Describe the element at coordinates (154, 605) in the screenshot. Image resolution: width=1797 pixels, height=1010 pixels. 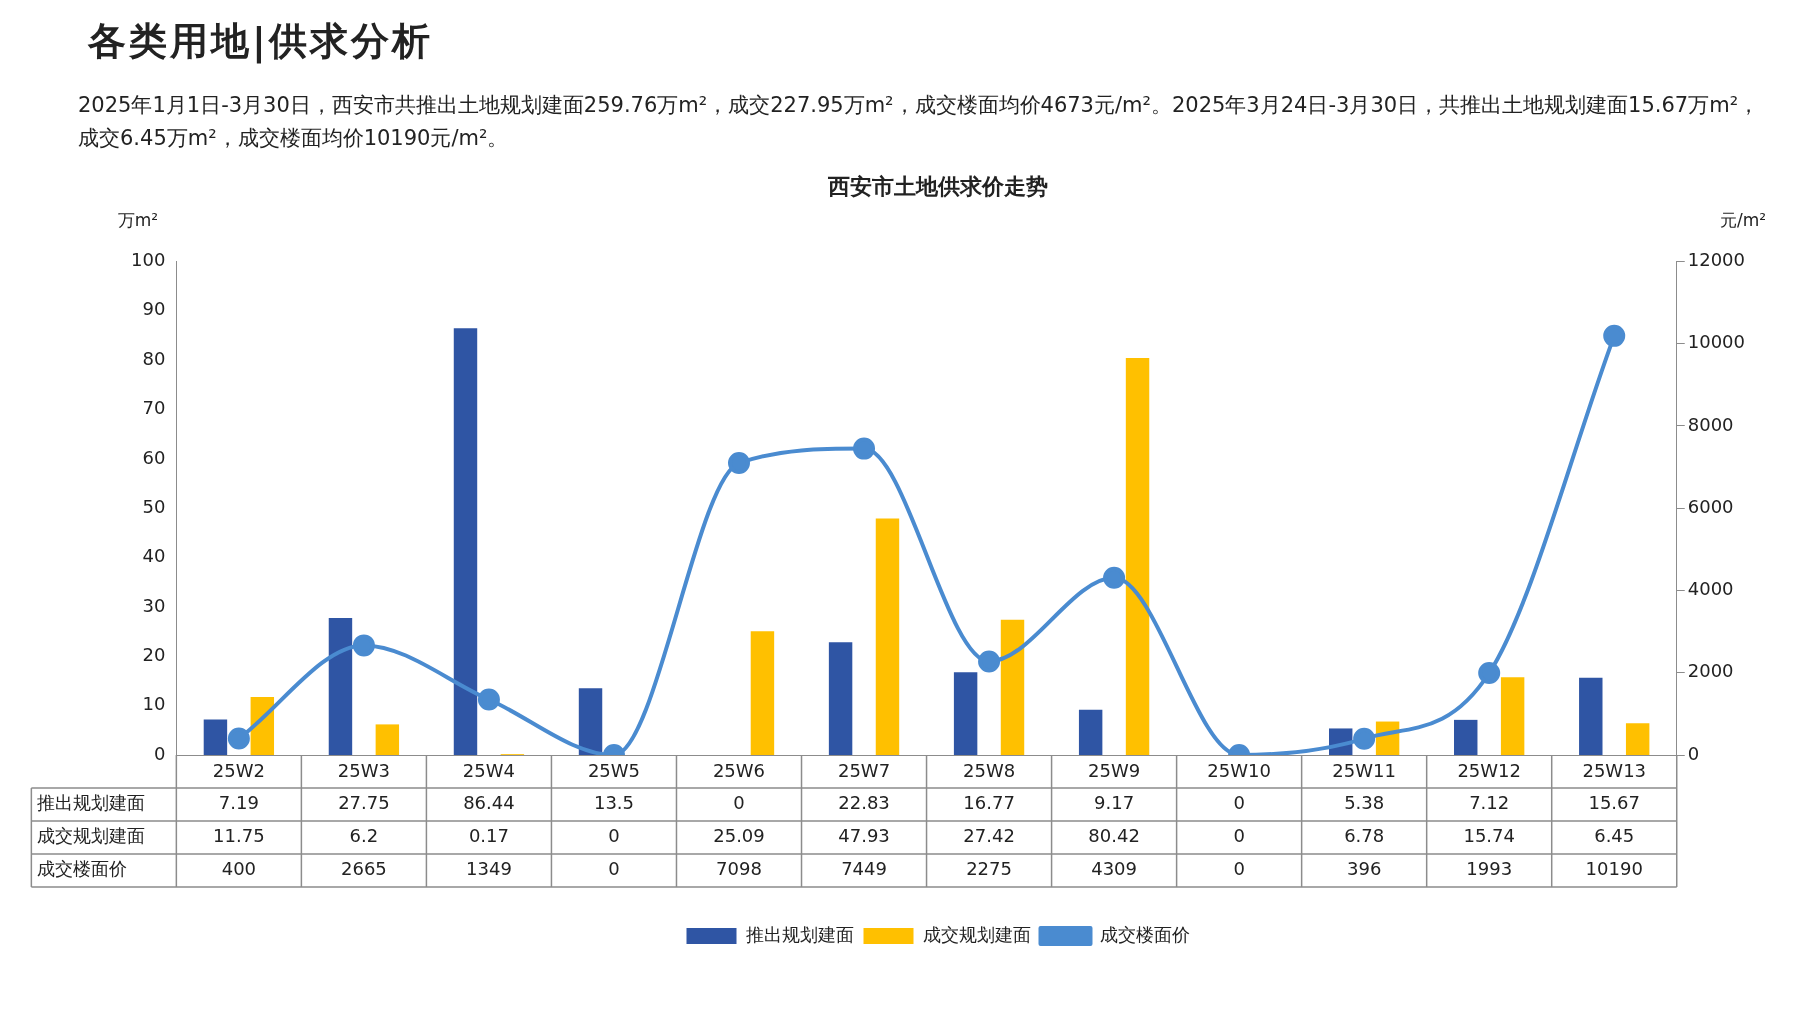
I see `y-tick-label: 30` at that location.